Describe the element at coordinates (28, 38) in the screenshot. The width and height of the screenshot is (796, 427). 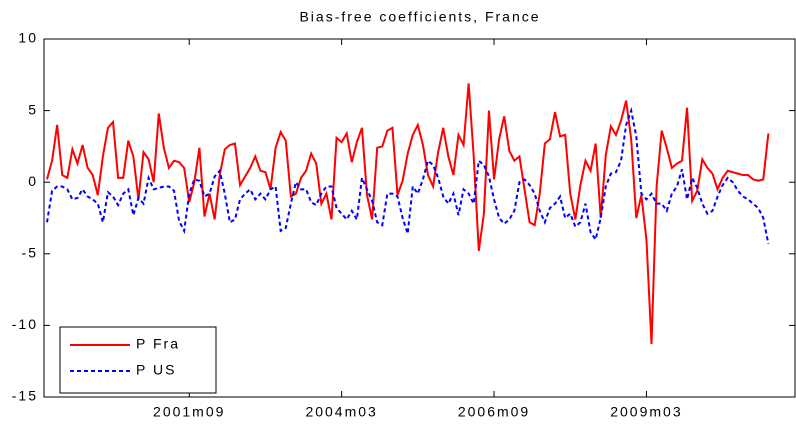
I see `y-tick-label: 10` at that location.